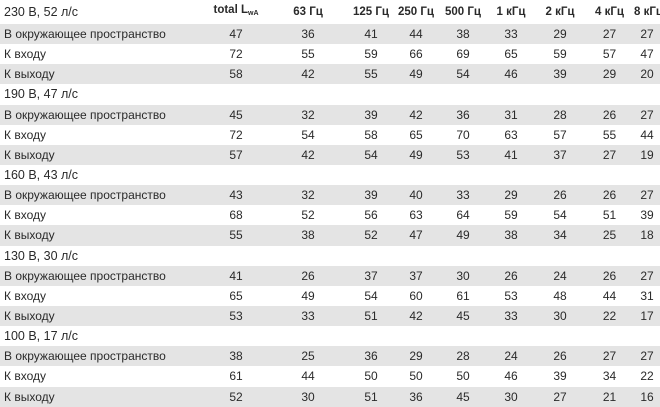 The height and width of the screenshot is (407, 660). Describe the element at coordinates (330, 54) in the screenshot. I see `data-row: К входу 72 55 59 66 69 65 59 57 47` at that location.